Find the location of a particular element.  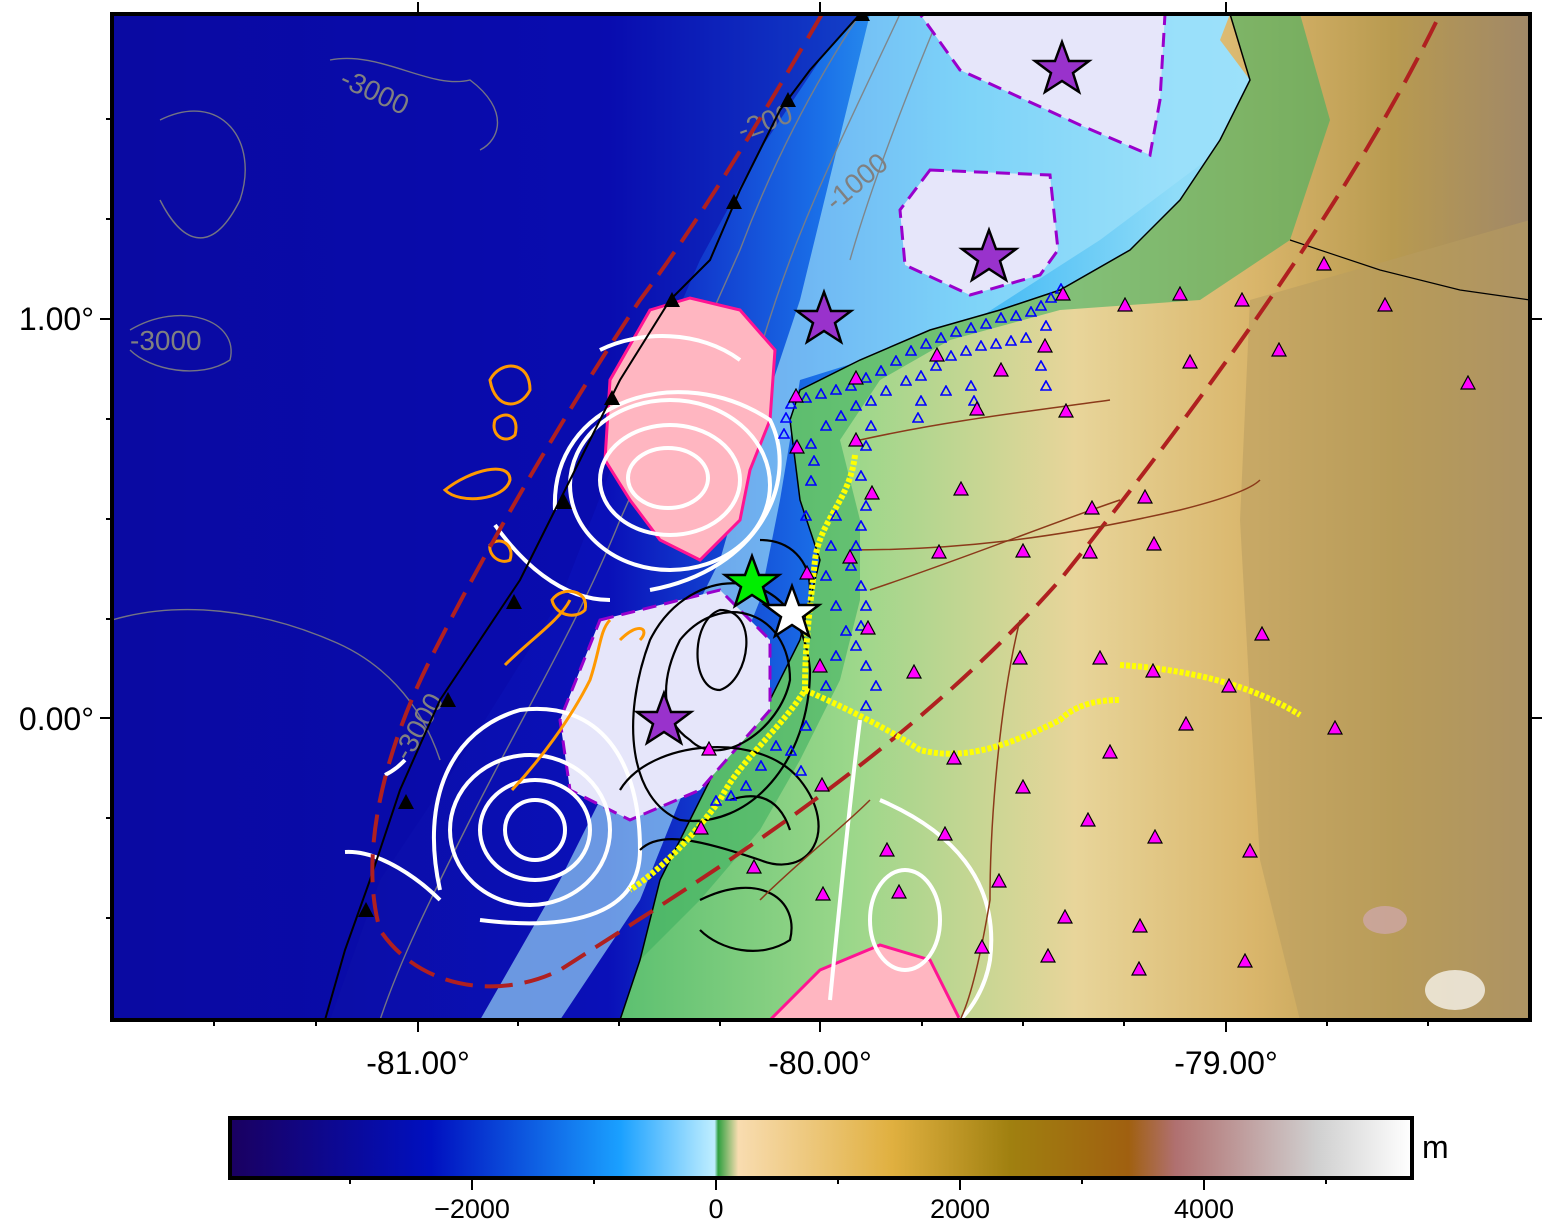

x-tick-label: -80.00° is located at coordinates (820, 1063).